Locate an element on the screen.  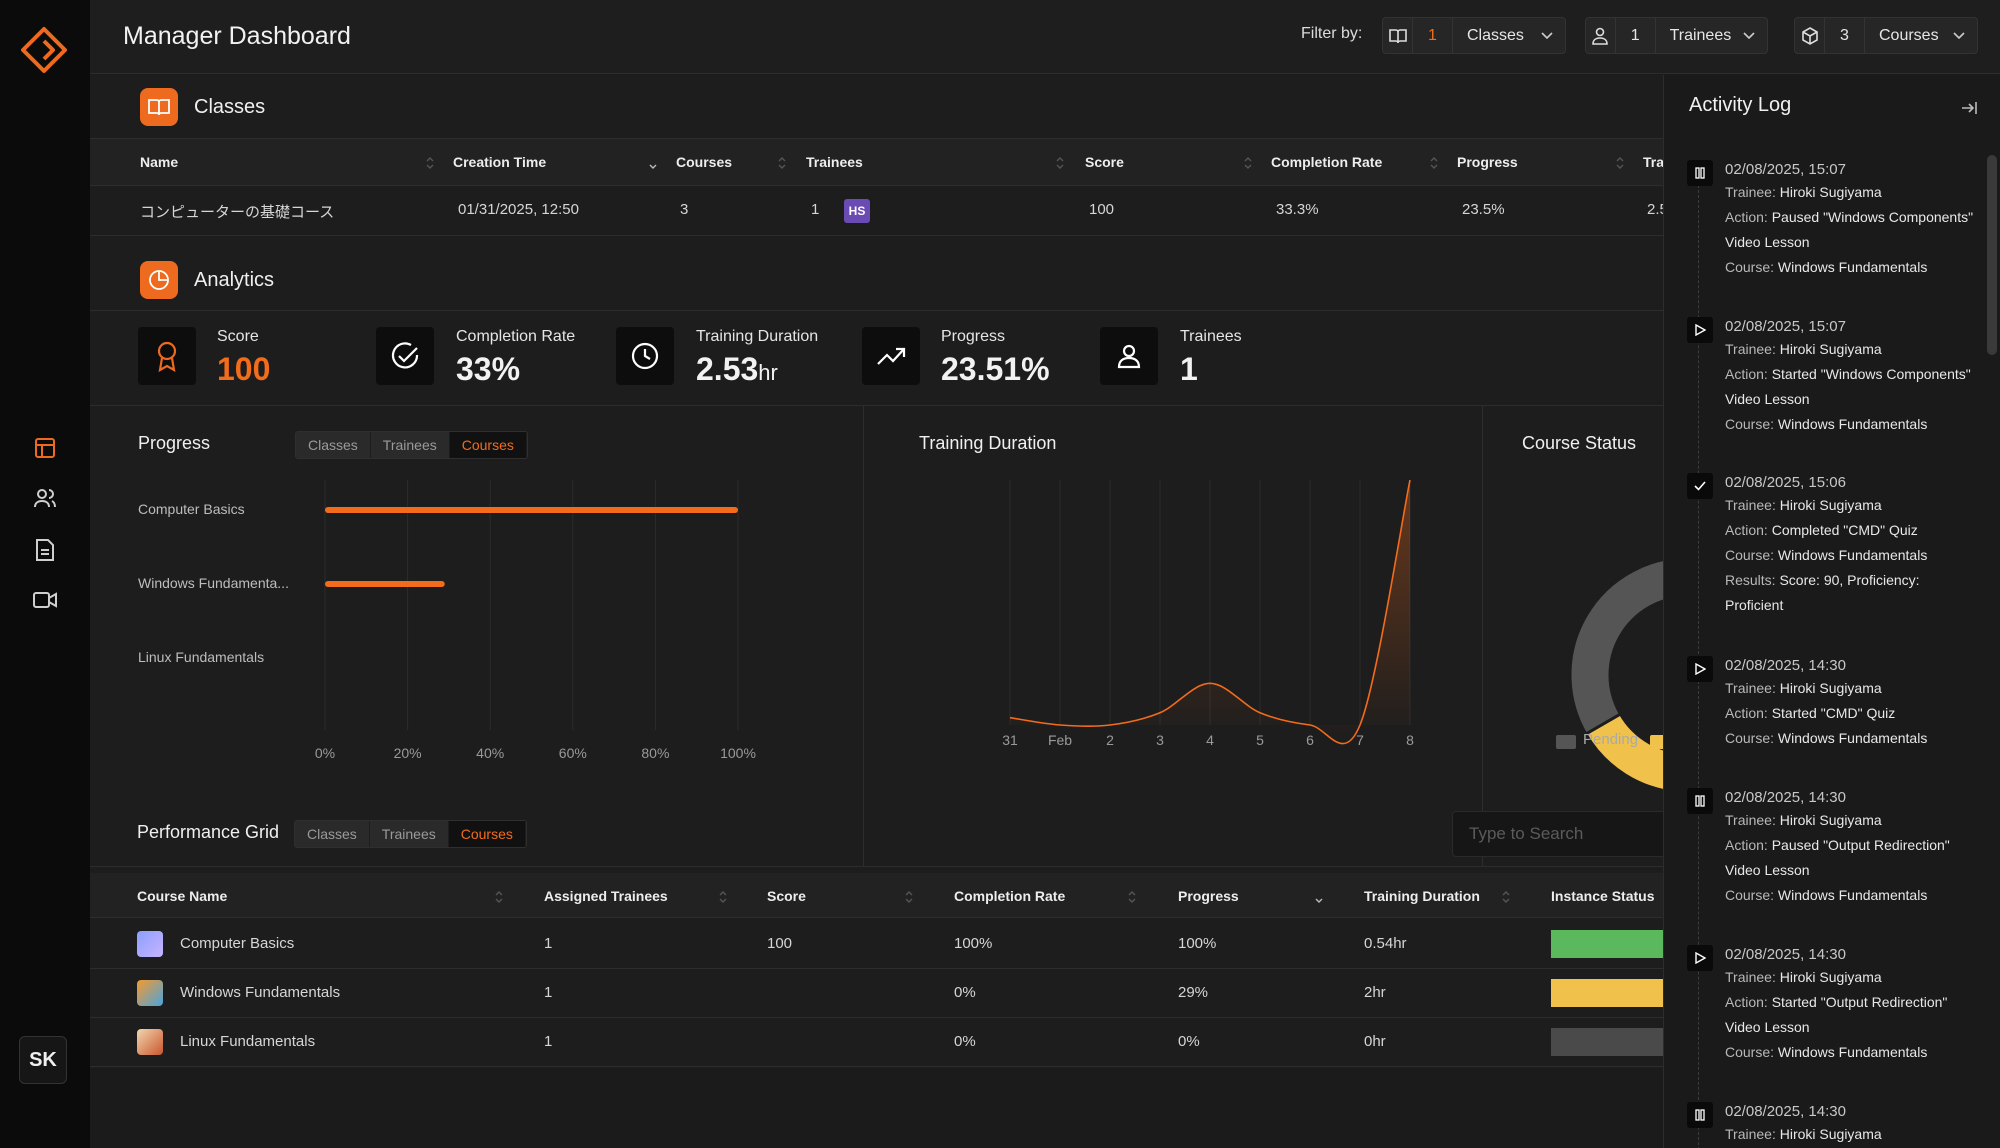
table-row: Computer Basics 1 100 100% 100% 0.54hr is located at coordinates (876, 944).